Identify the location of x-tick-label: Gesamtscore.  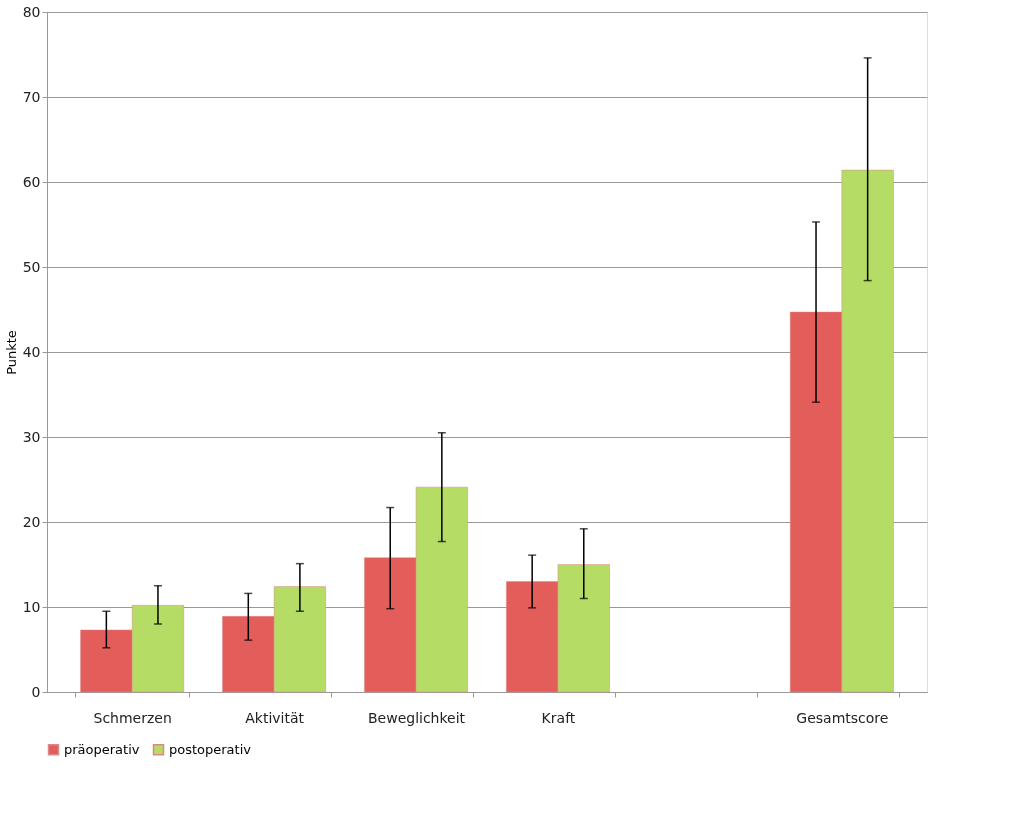
(842, 717).